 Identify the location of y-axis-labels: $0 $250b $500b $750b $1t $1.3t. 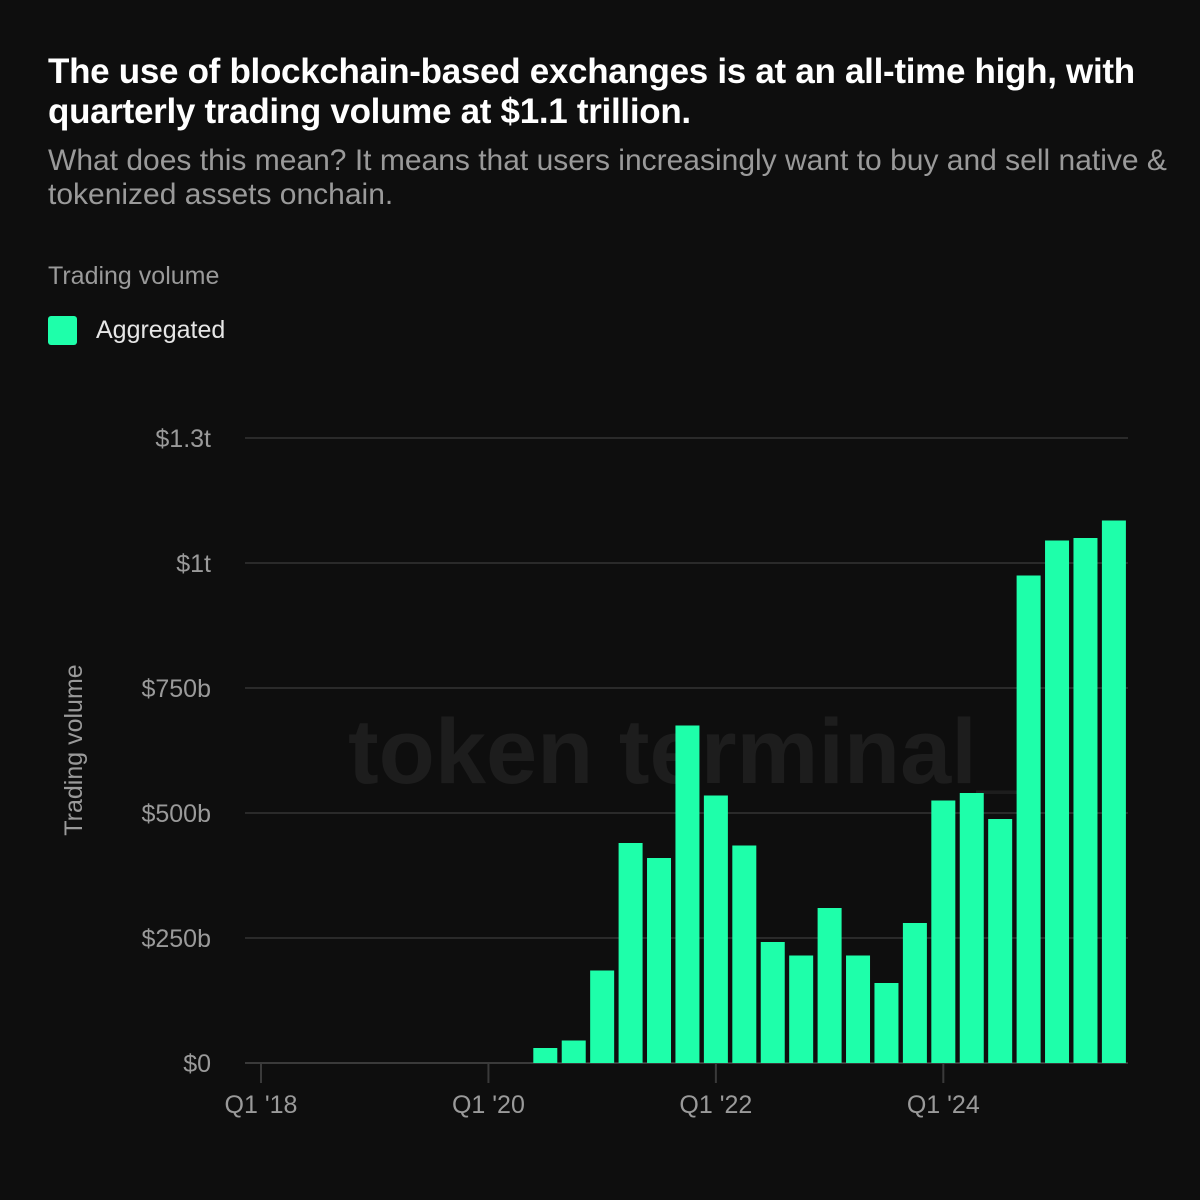
(176, 751).